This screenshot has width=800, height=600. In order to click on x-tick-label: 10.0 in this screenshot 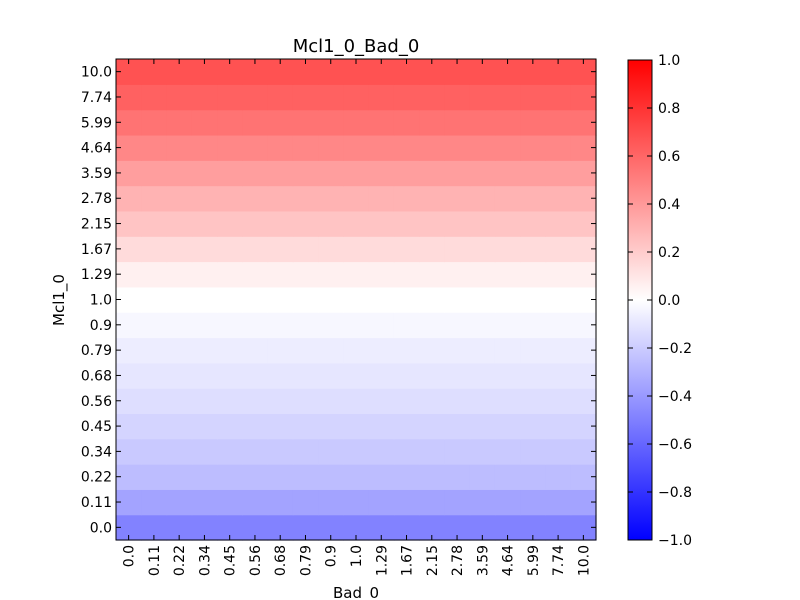, I will do `click(584, 560)`.